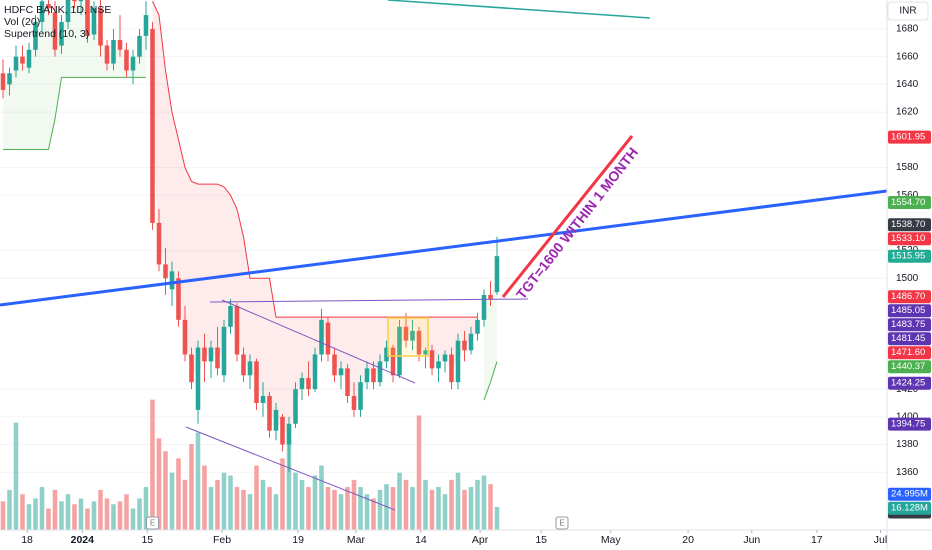 This screenshot has width=932, height=550. Describe the element at coordinates (369, 300) in the screenshot. I see `trend-line` at that location.